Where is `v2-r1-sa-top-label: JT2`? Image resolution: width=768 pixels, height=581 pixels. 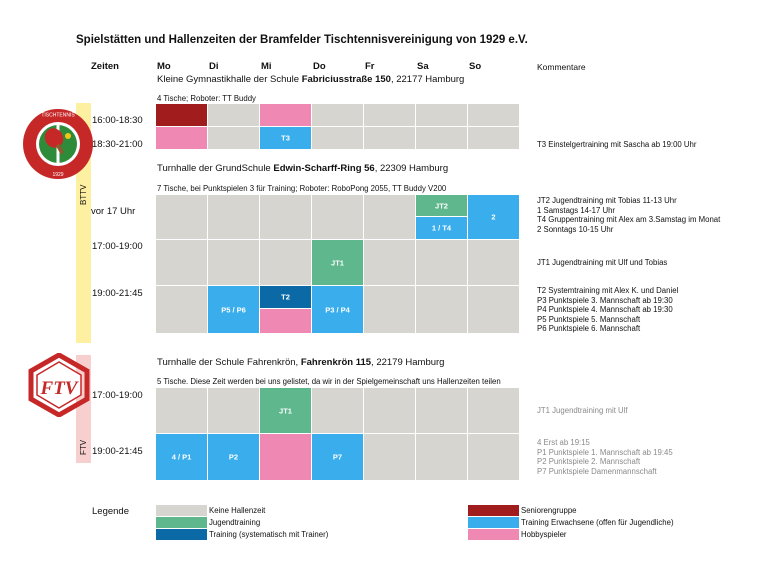 v2-r1-sa-top-label: JT2 is located at coordinates (441, 205).